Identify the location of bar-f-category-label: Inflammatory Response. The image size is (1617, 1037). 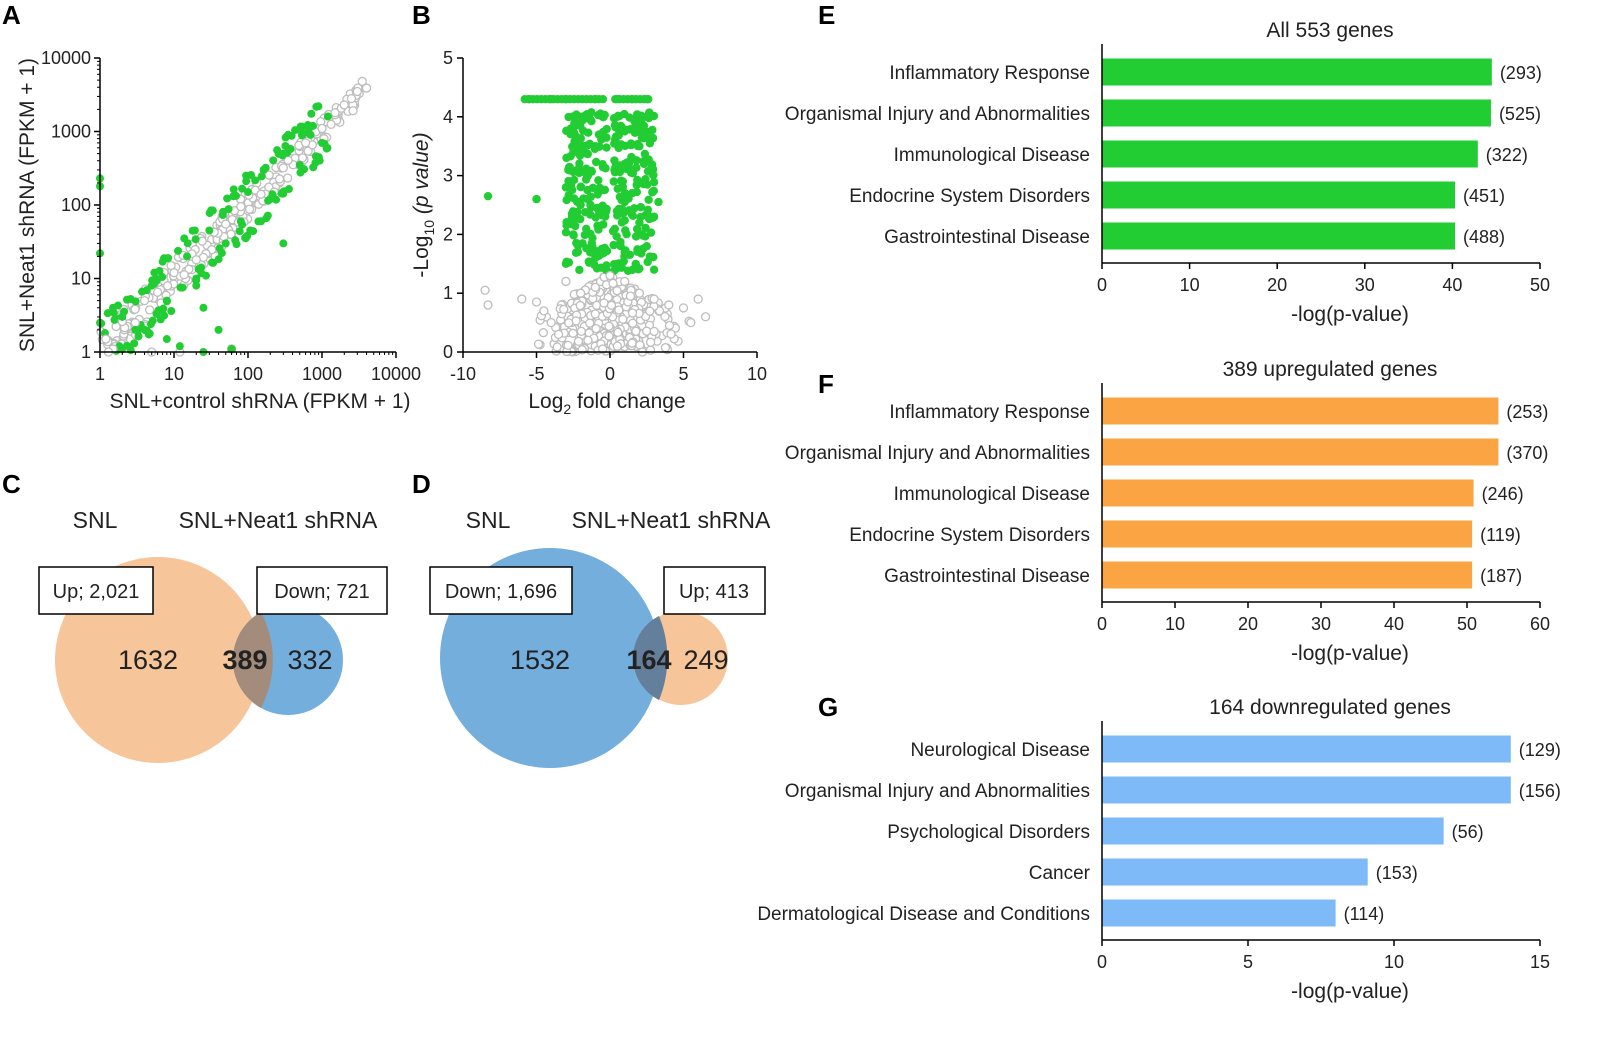
(989, 412).